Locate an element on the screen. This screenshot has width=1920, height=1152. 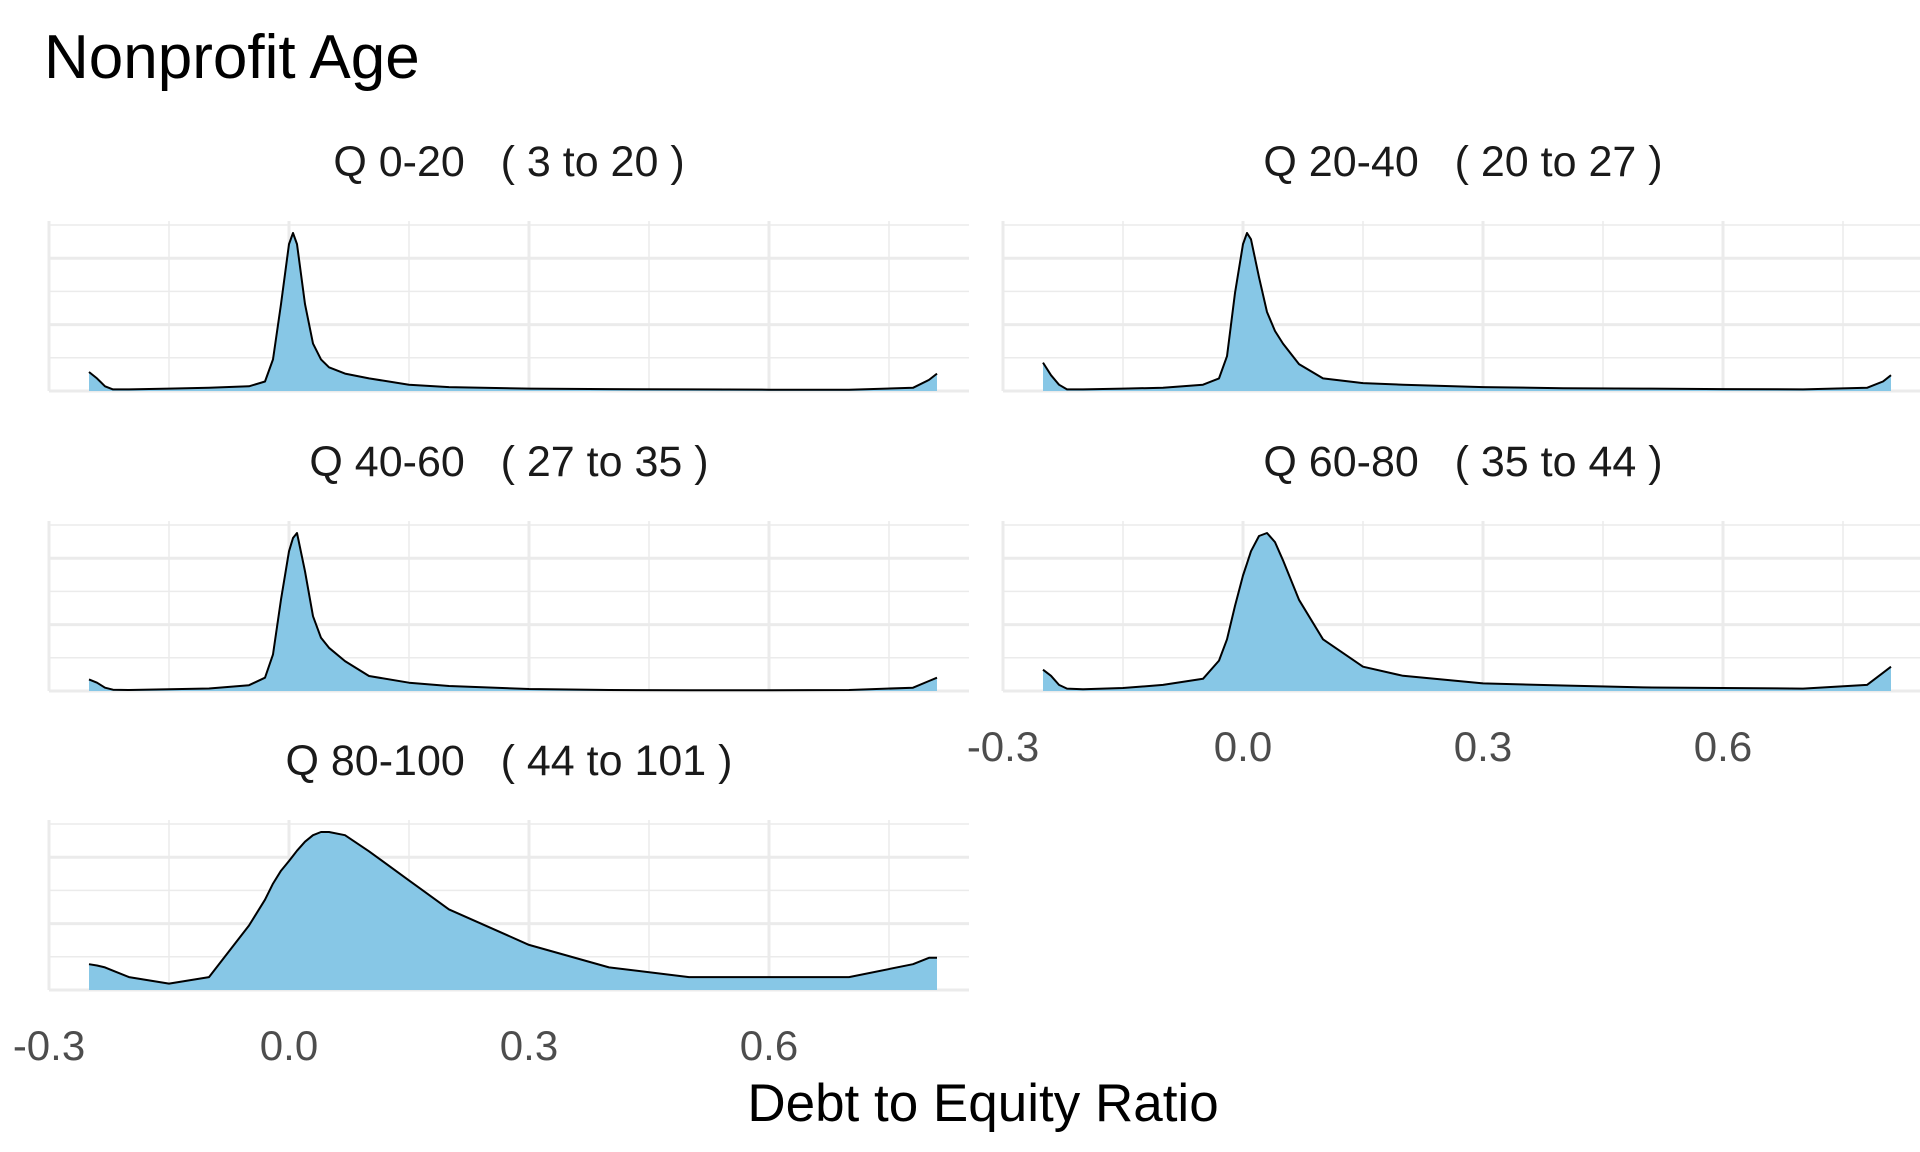
facet-panel: Q 80-100 ( 44 to 101 ) -0.3 0.0 0.3 0.6 is located at coordinates (491, 903).